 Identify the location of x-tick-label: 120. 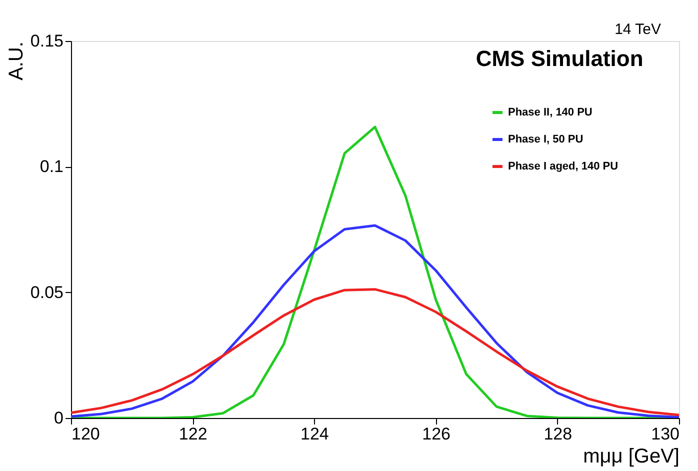
(86, 434).